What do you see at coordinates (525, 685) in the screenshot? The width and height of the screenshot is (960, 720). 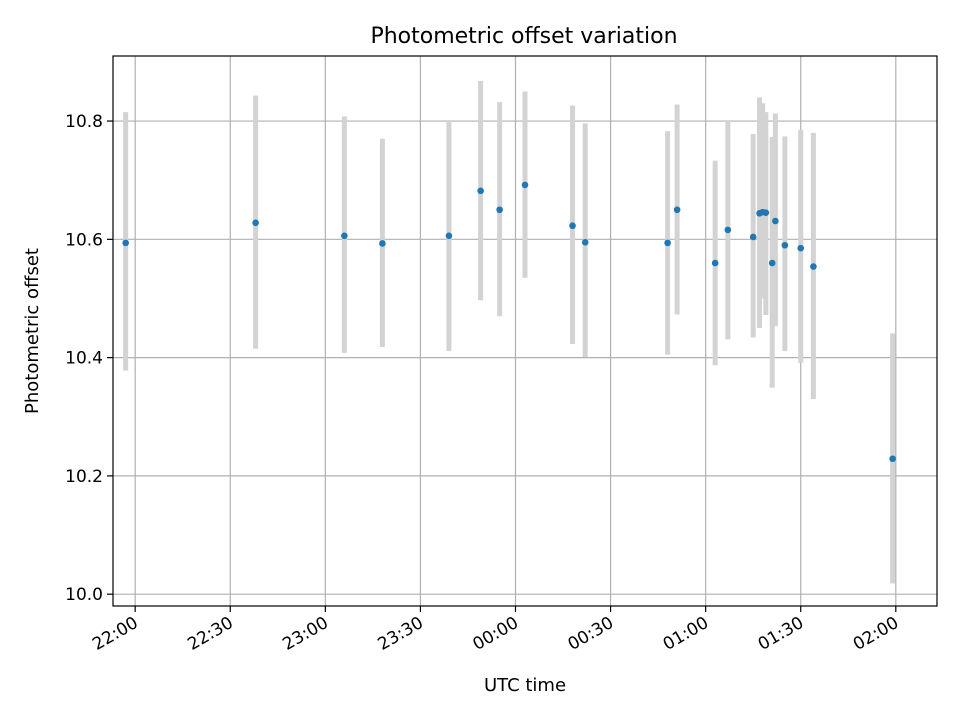 I see `x-axis-label: UTC time` at bounding box center [525, 685].